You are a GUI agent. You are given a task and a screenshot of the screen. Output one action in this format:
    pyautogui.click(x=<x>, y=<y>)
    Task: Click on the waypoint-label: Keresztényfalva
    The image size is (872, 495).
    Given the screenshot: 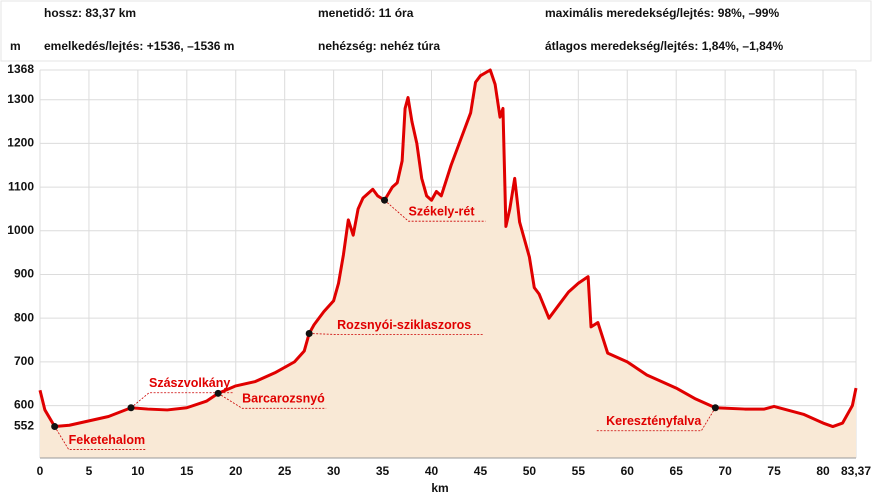 What is the action you would take?
    pyautogui.click(x=654, y=421)
    